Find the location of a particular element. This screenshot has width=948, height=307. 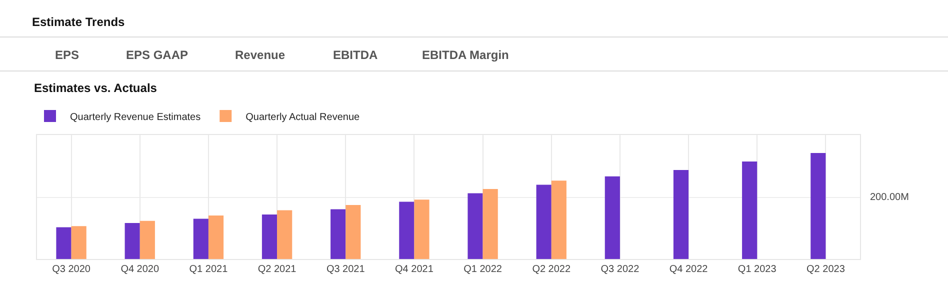

x-tick-label: Q4 2022 is located at coordinates (688, 269).